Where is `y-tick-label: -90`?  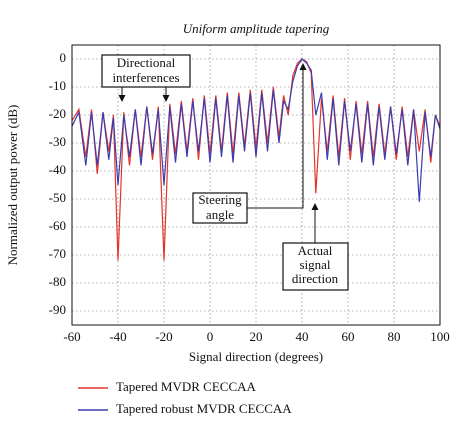 y-tick-label: -90 is located at coordinates (57, 309).